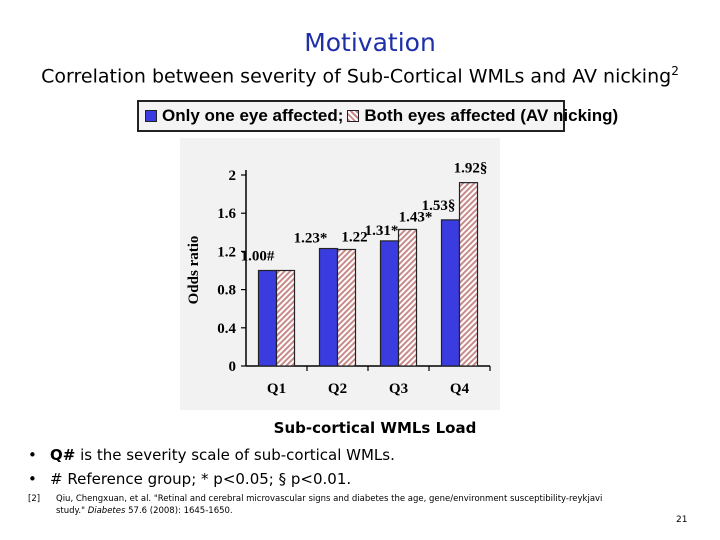 This screenshot has height=540, width=720. What do you see at coordinates (353, 116) in the screenshot?
I see `legend-swatch-both-eyes` at bounding box center [353, 116].